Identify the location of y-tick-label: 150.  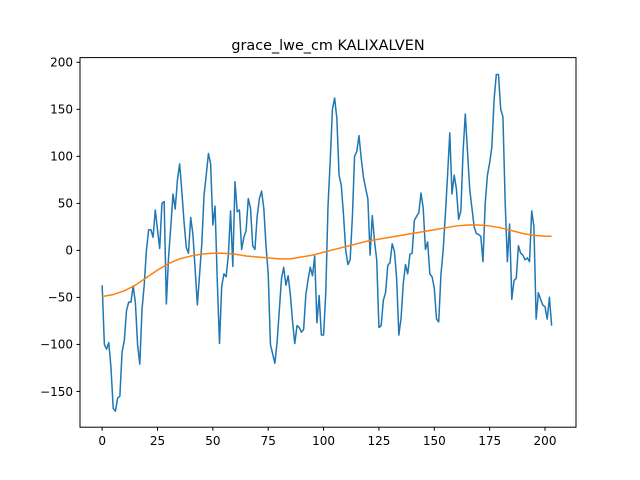
(61, 110).